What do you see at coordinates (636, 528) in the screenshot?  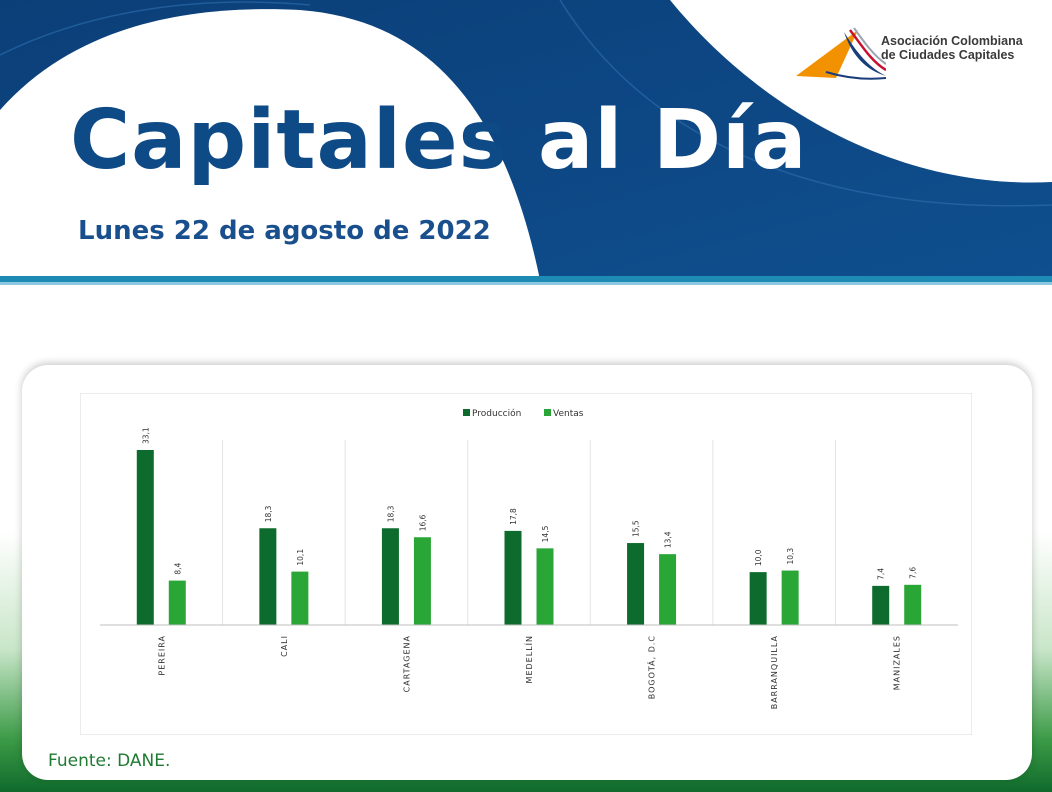 I see `data-label: 15,5` at bounding box center [636, 528].